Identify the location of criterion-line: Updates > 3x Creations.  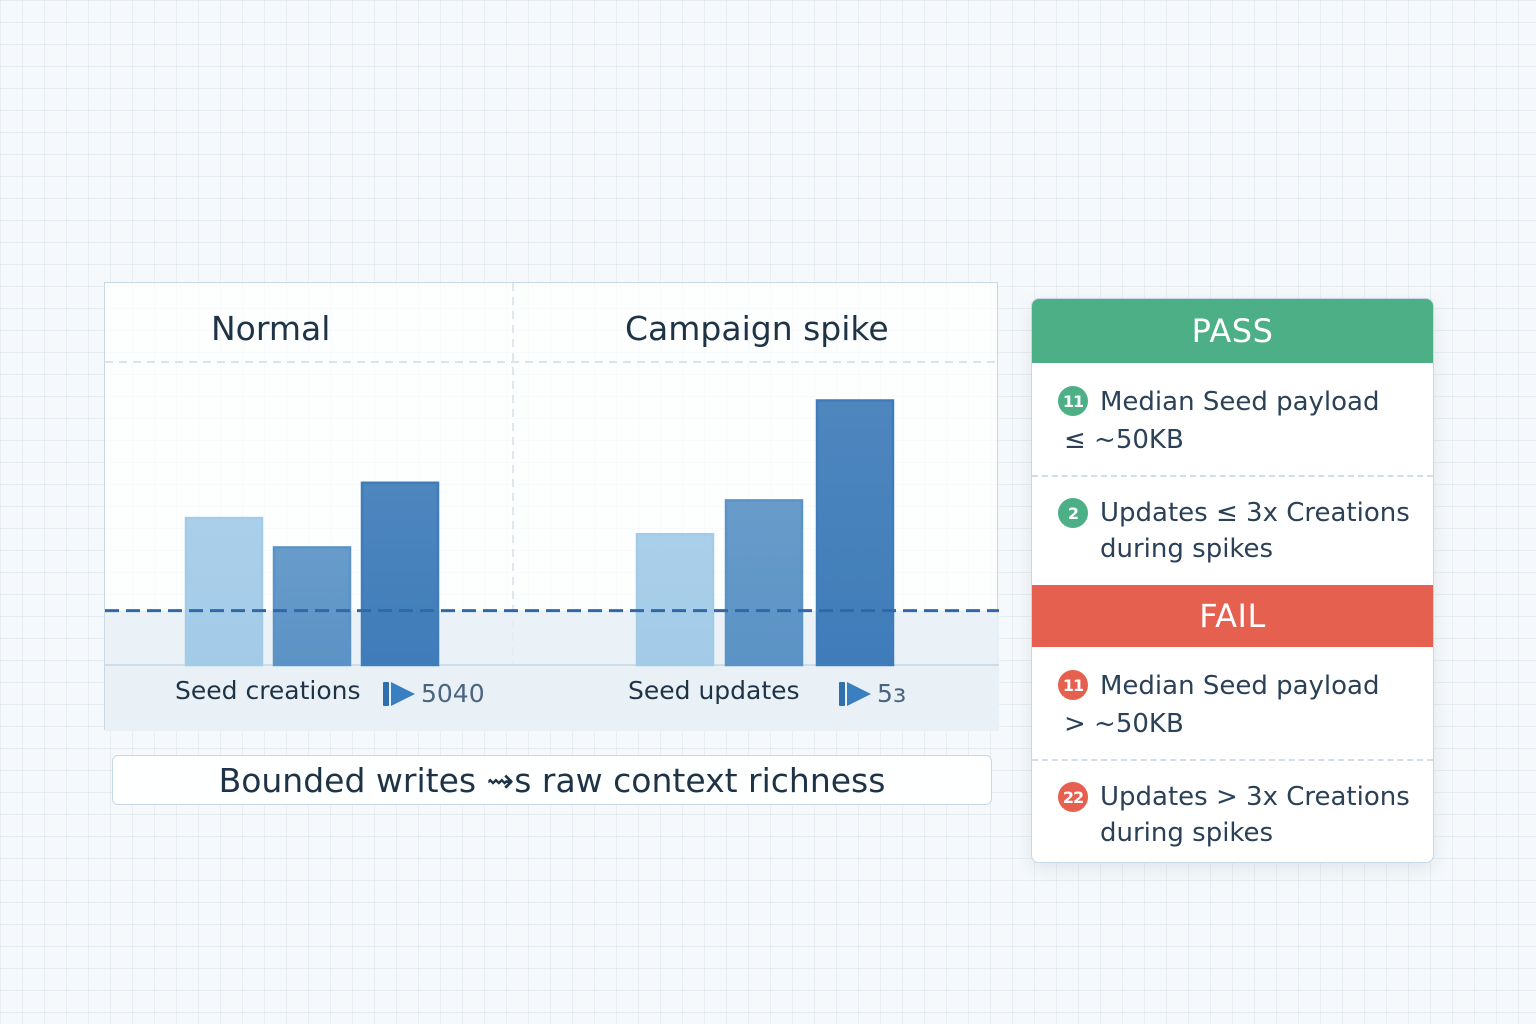
(1255, 797).